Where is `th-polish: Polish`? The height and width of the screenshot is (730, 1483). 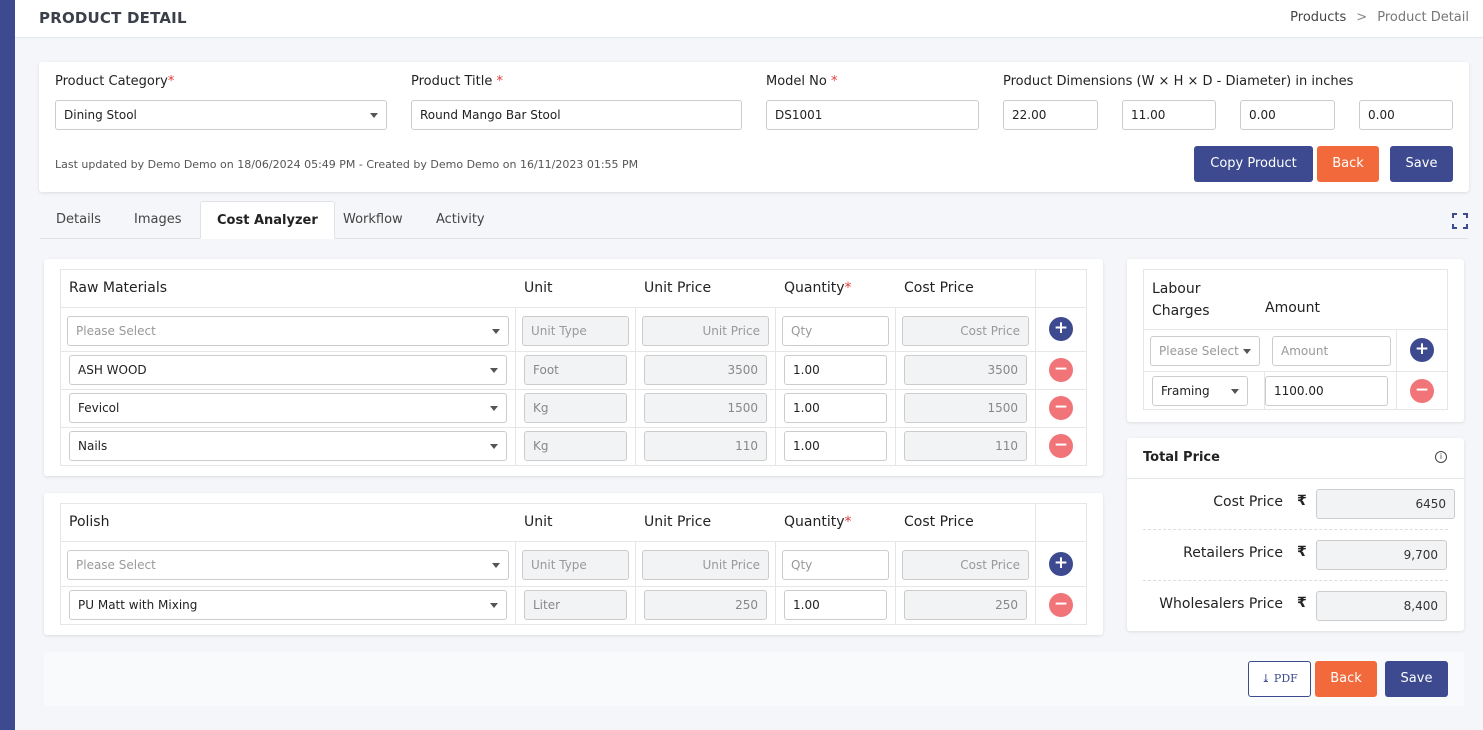 th-polish: Polish is located at coordinates (89, 522).